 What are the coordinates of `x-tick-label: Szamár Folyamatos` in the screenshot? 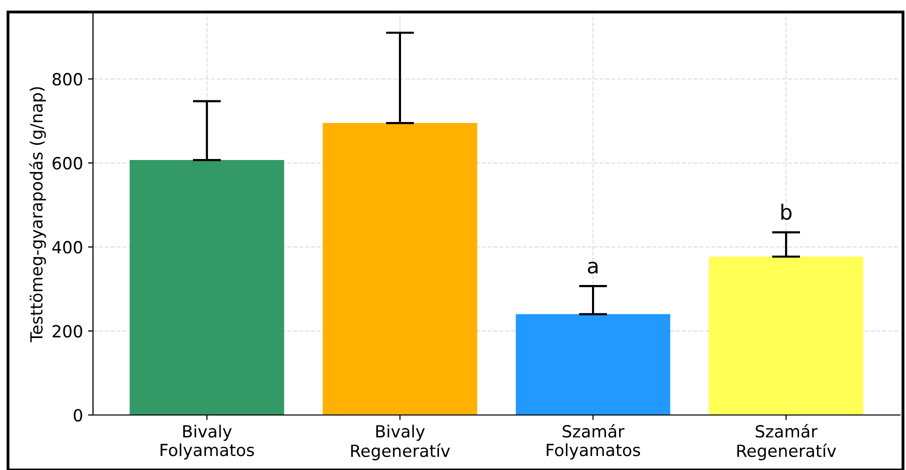 It's located at (593, 442).